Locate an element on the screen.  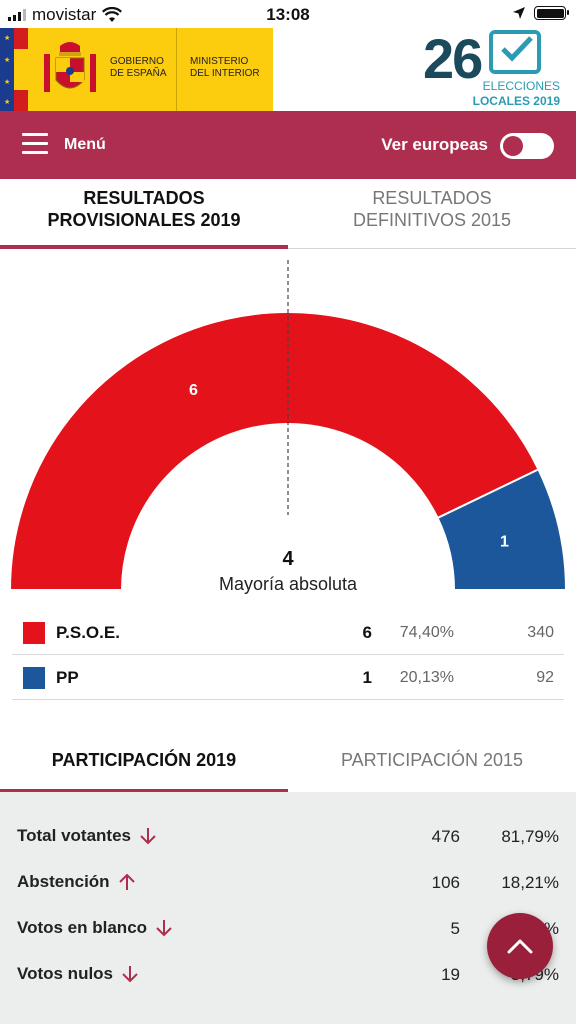
tab-label: PARTICIPACIÓN 2015 is located at coordinates (432, 760).